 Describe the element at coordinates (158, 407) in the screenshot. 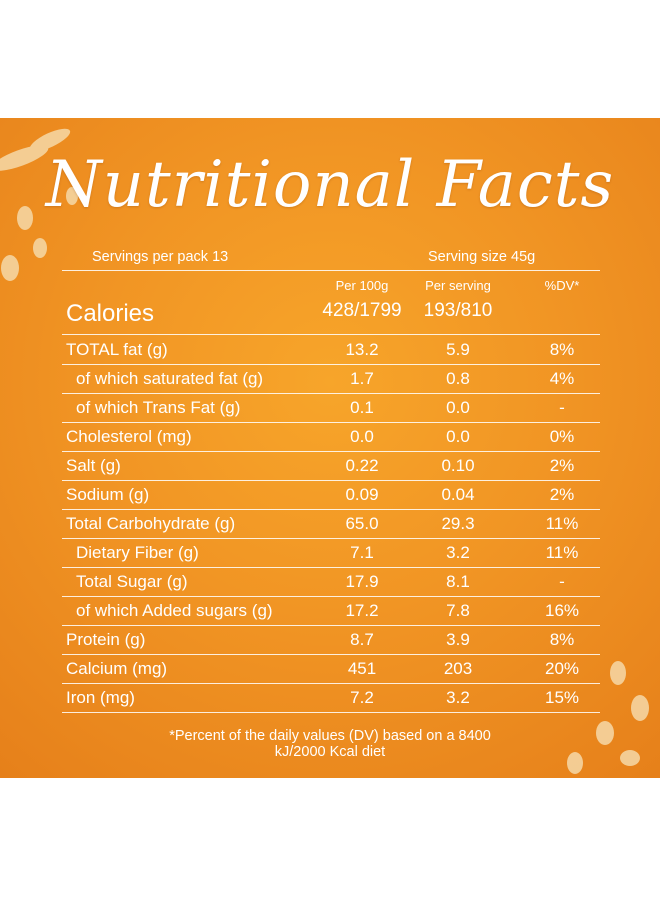

I see `nutrient-label: of which Trans Fat (g)` at that location.